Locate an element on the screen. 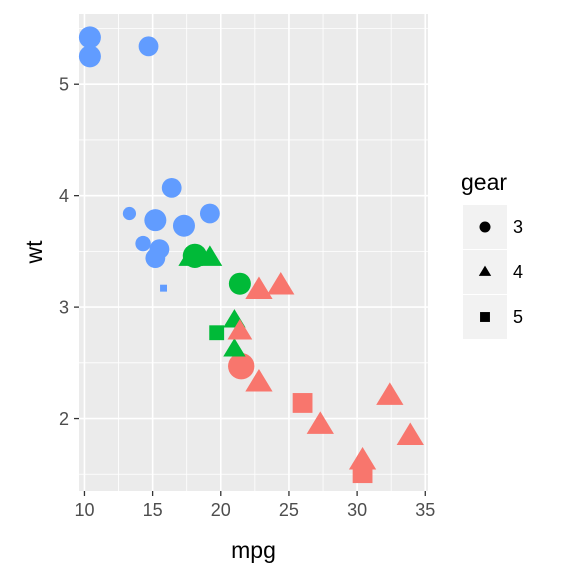 Image resolution: width=576 pixels, height=576 pixels. legend: gear 3 4 5 is located at coordinates (492, 254).